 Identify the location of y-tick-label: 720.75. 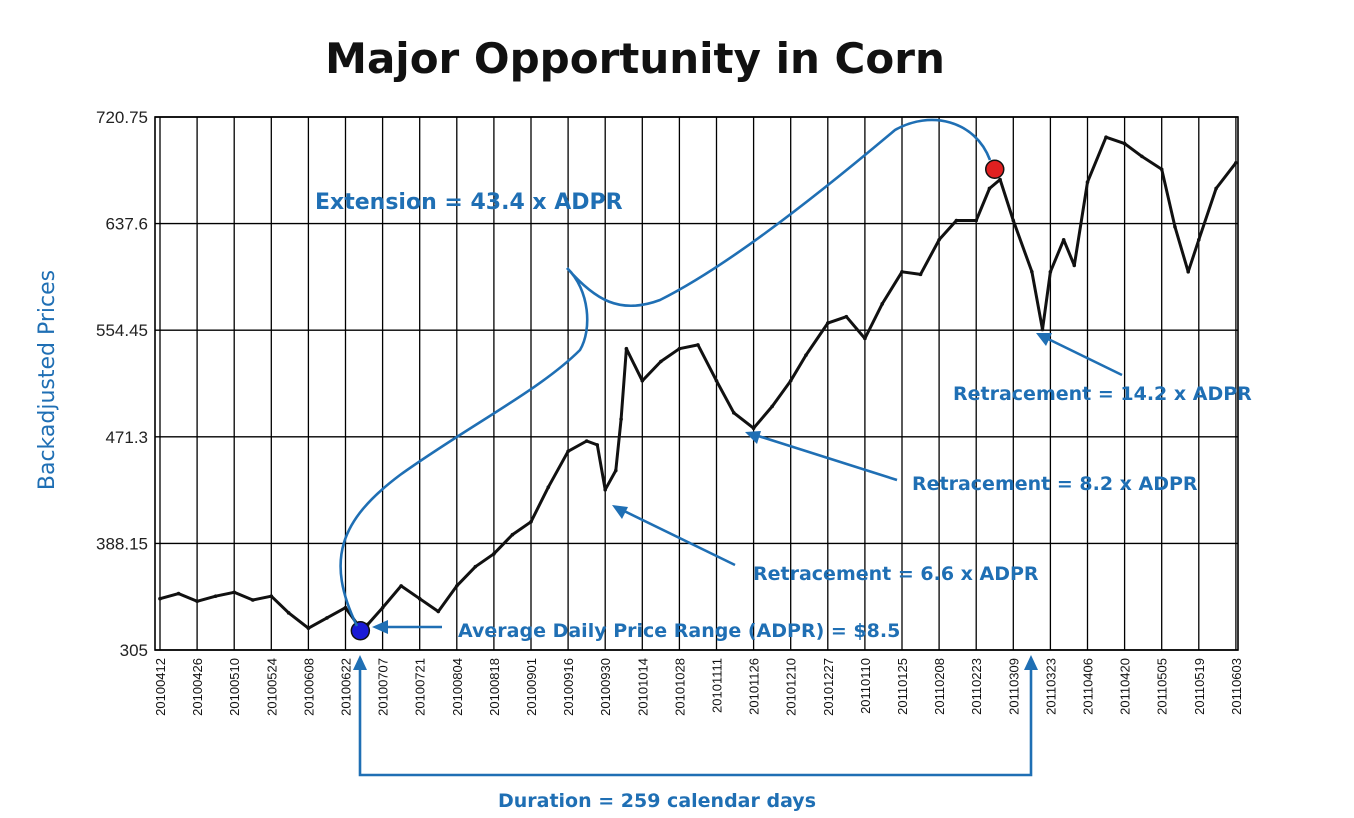
(122, 117).